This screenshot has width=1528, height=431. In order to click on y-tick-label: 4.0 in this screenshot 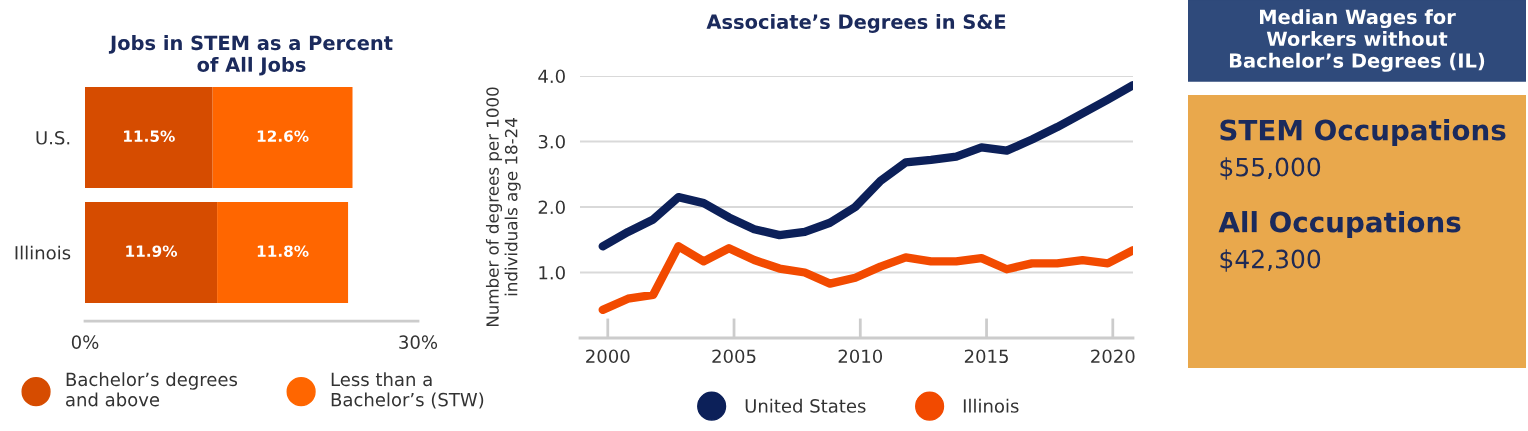, I will do `click(551, 76)`.